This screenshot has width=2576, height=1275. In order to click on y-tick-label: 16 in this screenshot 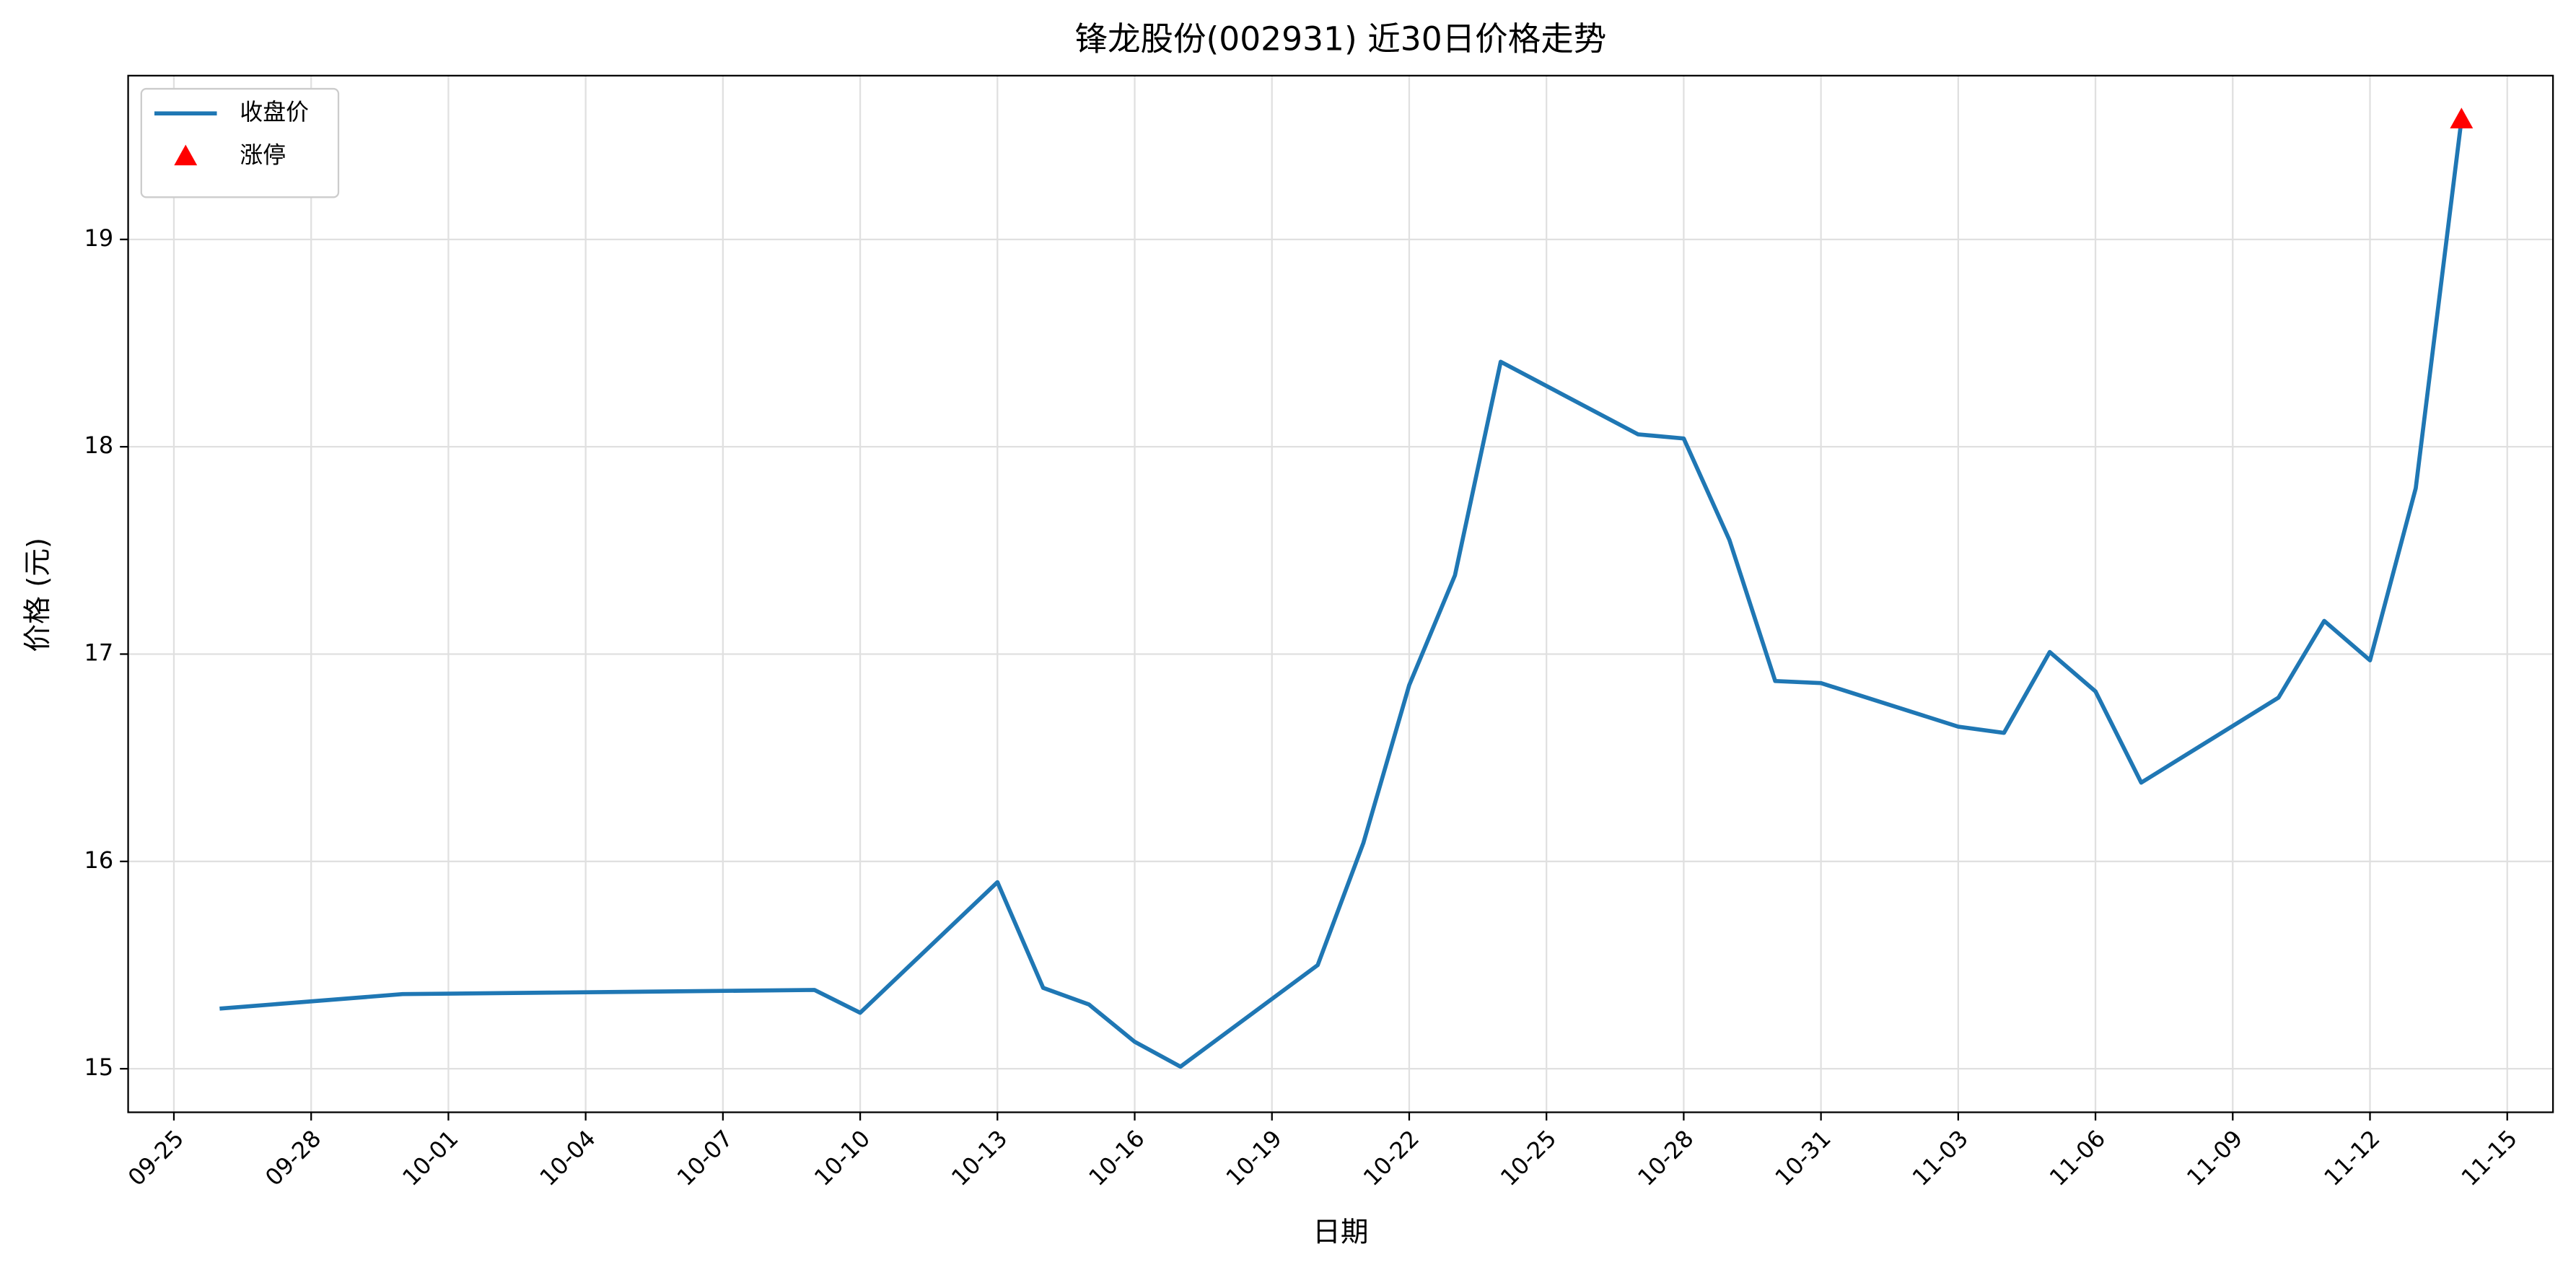, I will do `click(99, 860)`.